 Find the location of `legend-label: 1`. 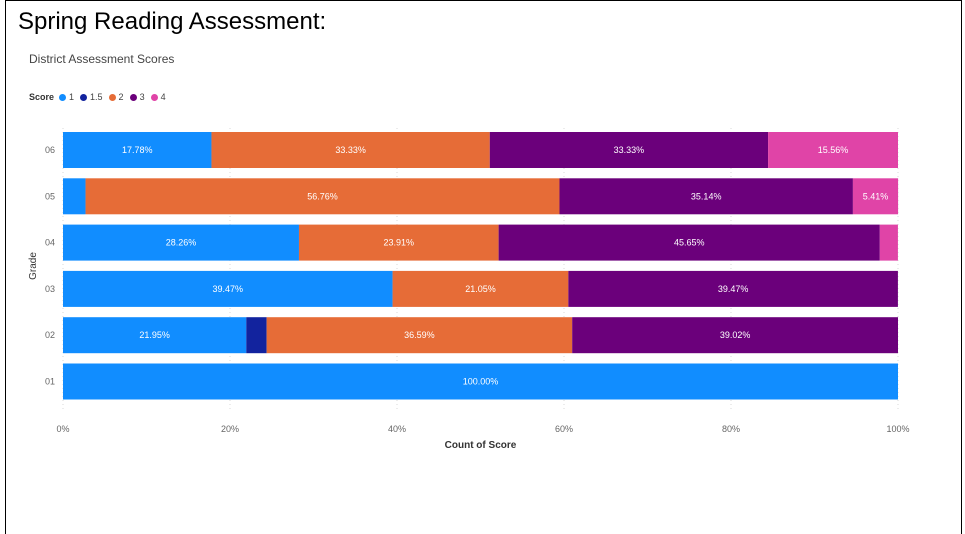

legend-label: 1 is located at coordinates (72, 97).